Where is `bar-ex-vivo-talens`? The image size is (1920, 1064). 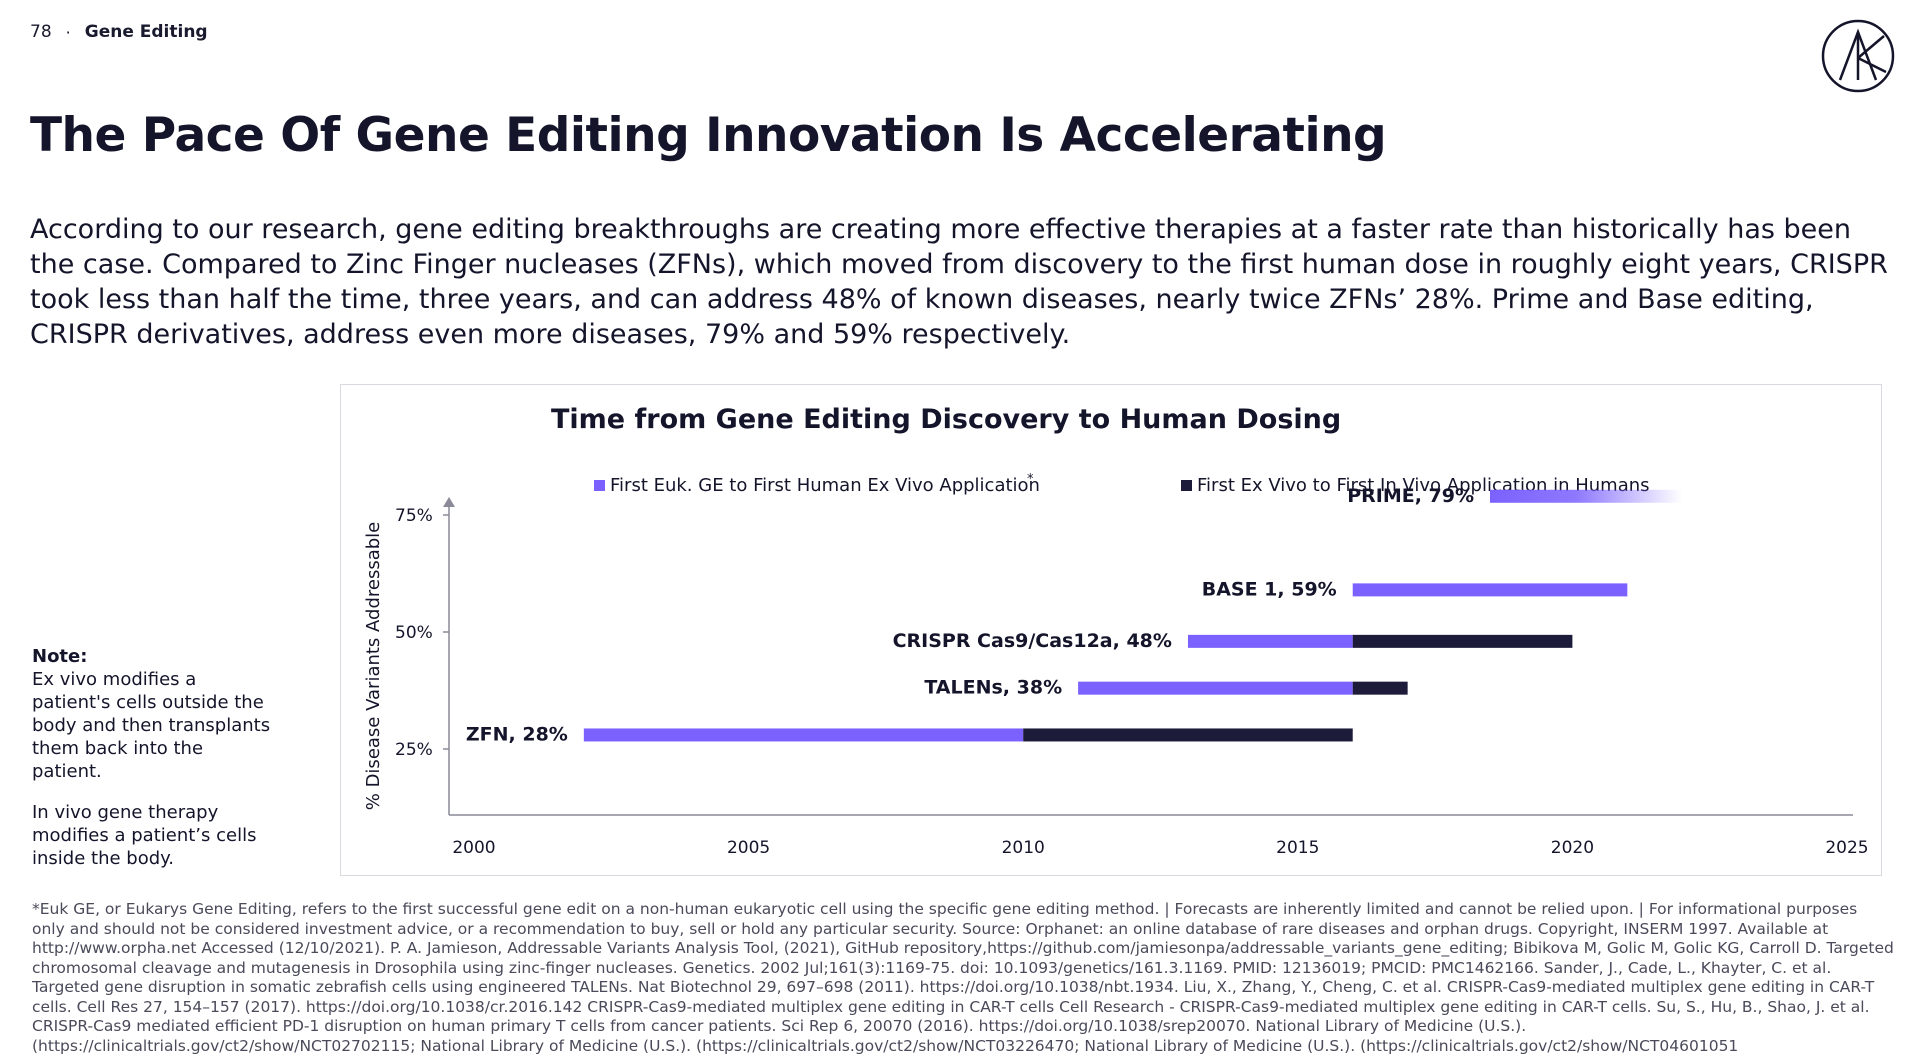 bar-ex-vivo-talens is located at coordinates (1215, 688).